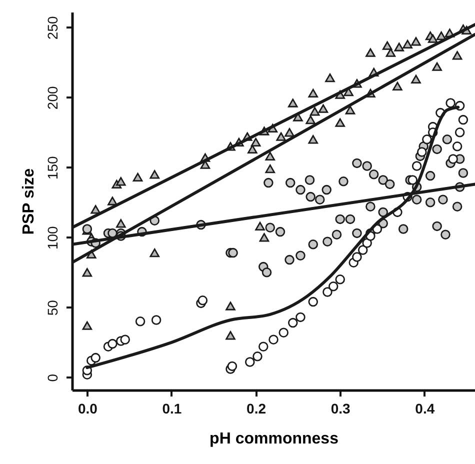 The image size is (475, 464). I want to click on y-tick-label: 0, so click(52, 378).